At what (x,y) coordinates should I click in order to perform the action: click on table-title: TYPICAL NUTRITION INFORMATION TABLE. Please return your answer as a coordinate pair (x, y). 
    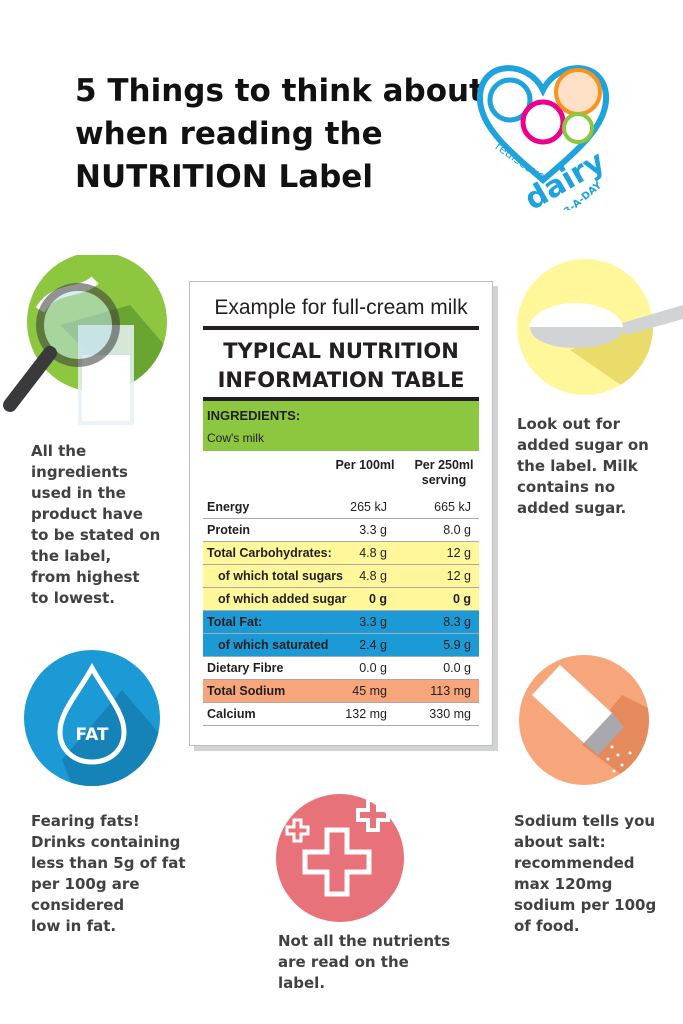
    Looking at the image, I should click on (341, 365).